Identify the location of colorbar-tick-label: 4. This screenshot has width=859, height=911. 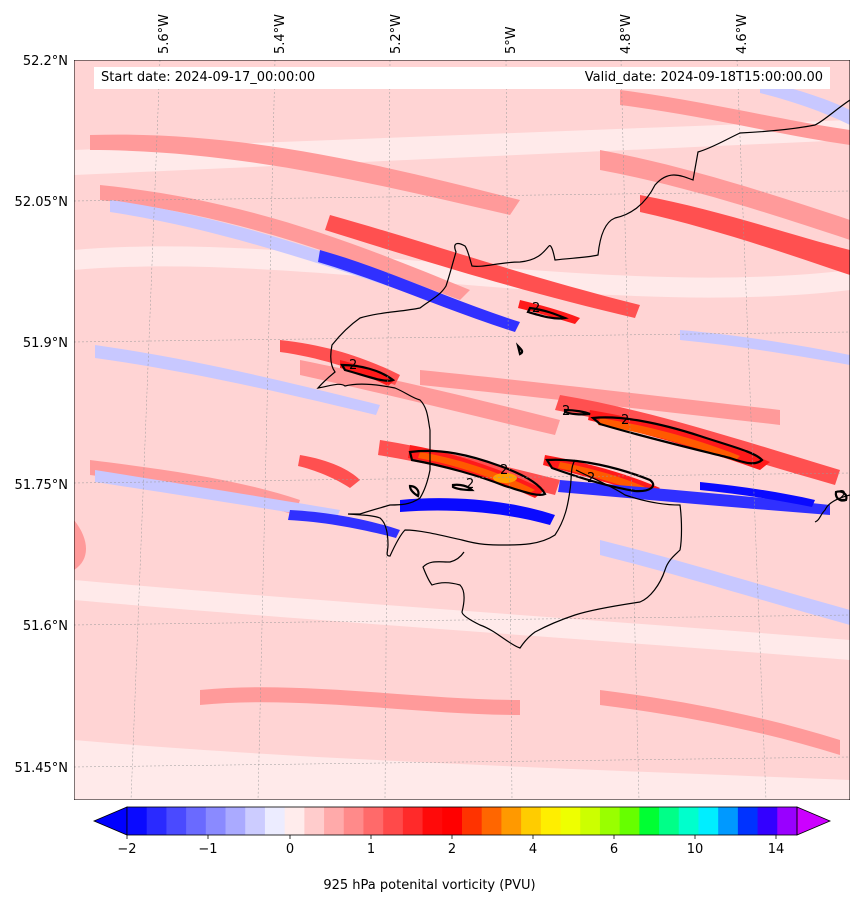
(533, 849).